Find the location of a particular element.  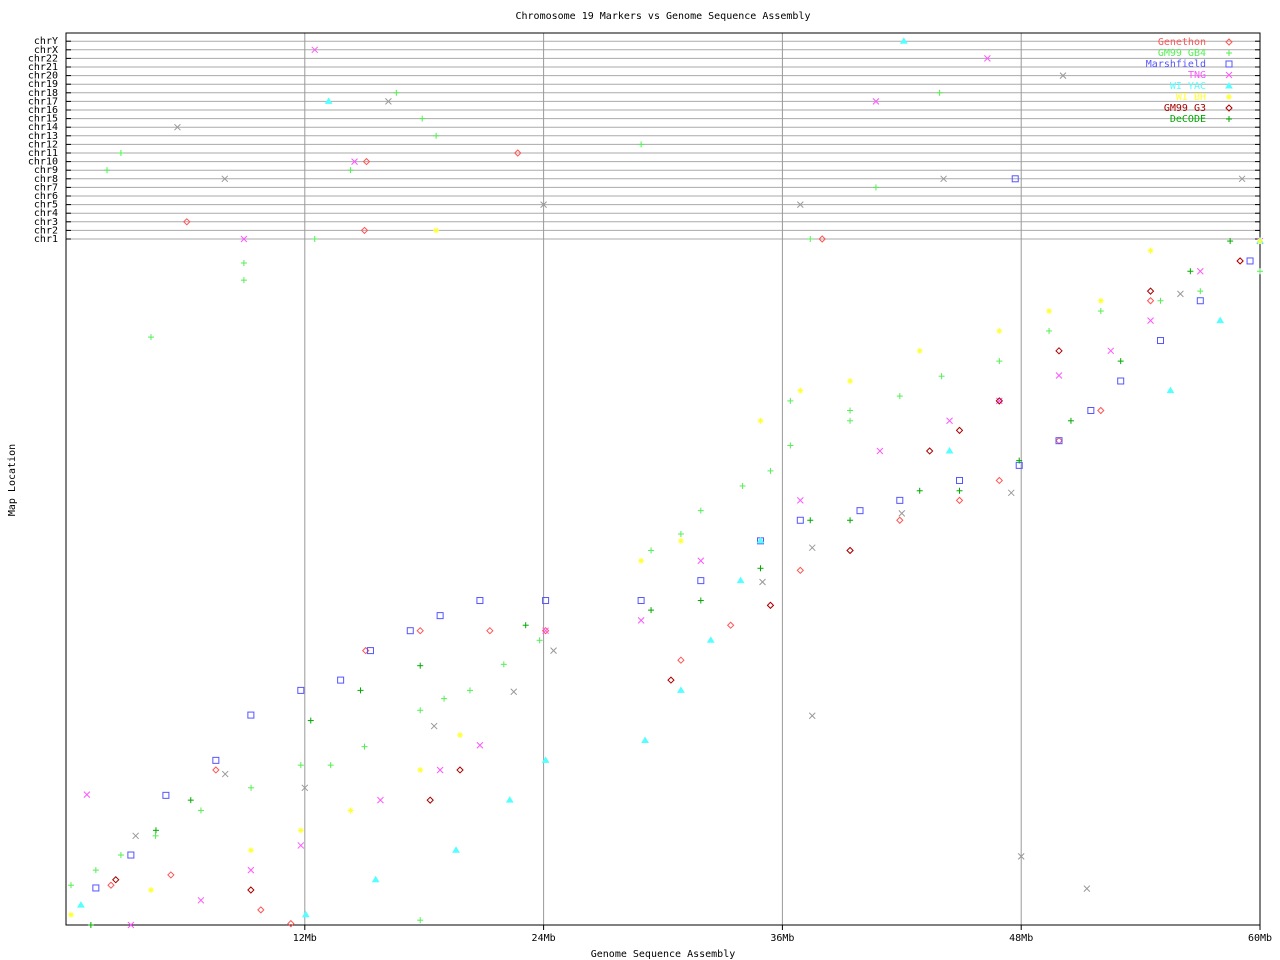

legend-label: DeCODE is located at coordinates (1188, 119).